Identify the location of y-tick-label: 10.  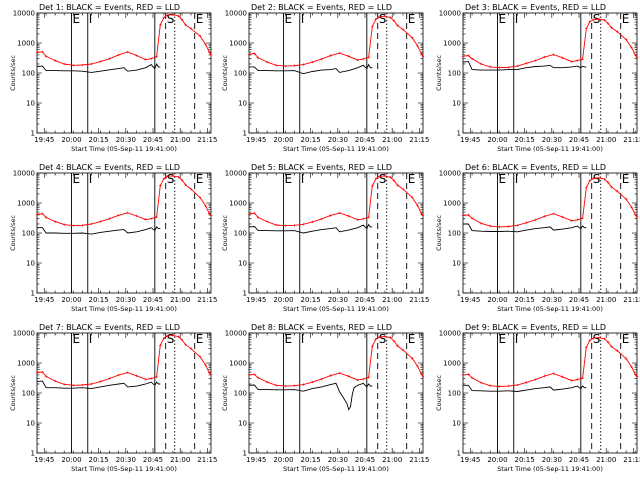
(242, 264).